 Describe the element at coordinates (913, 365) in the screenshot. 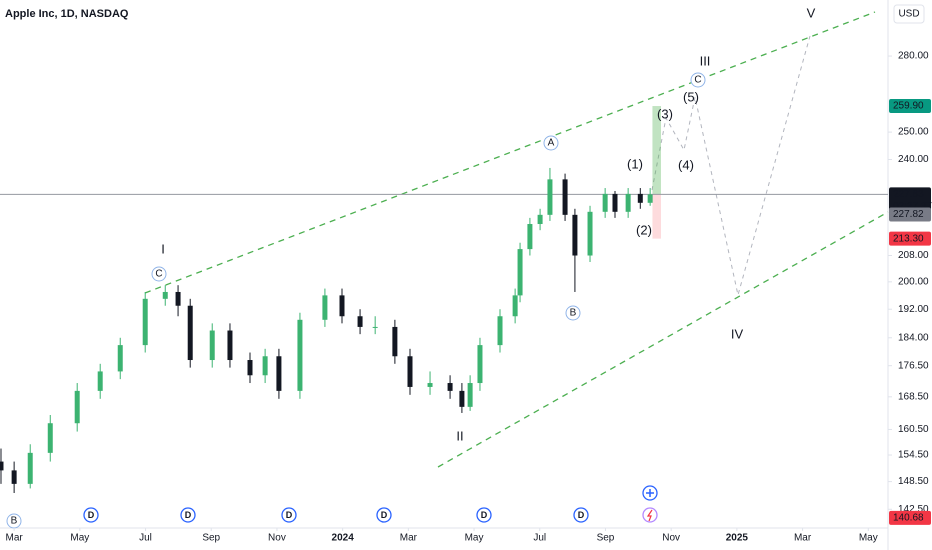

I see `y-tick-label: 176.50` at that location.